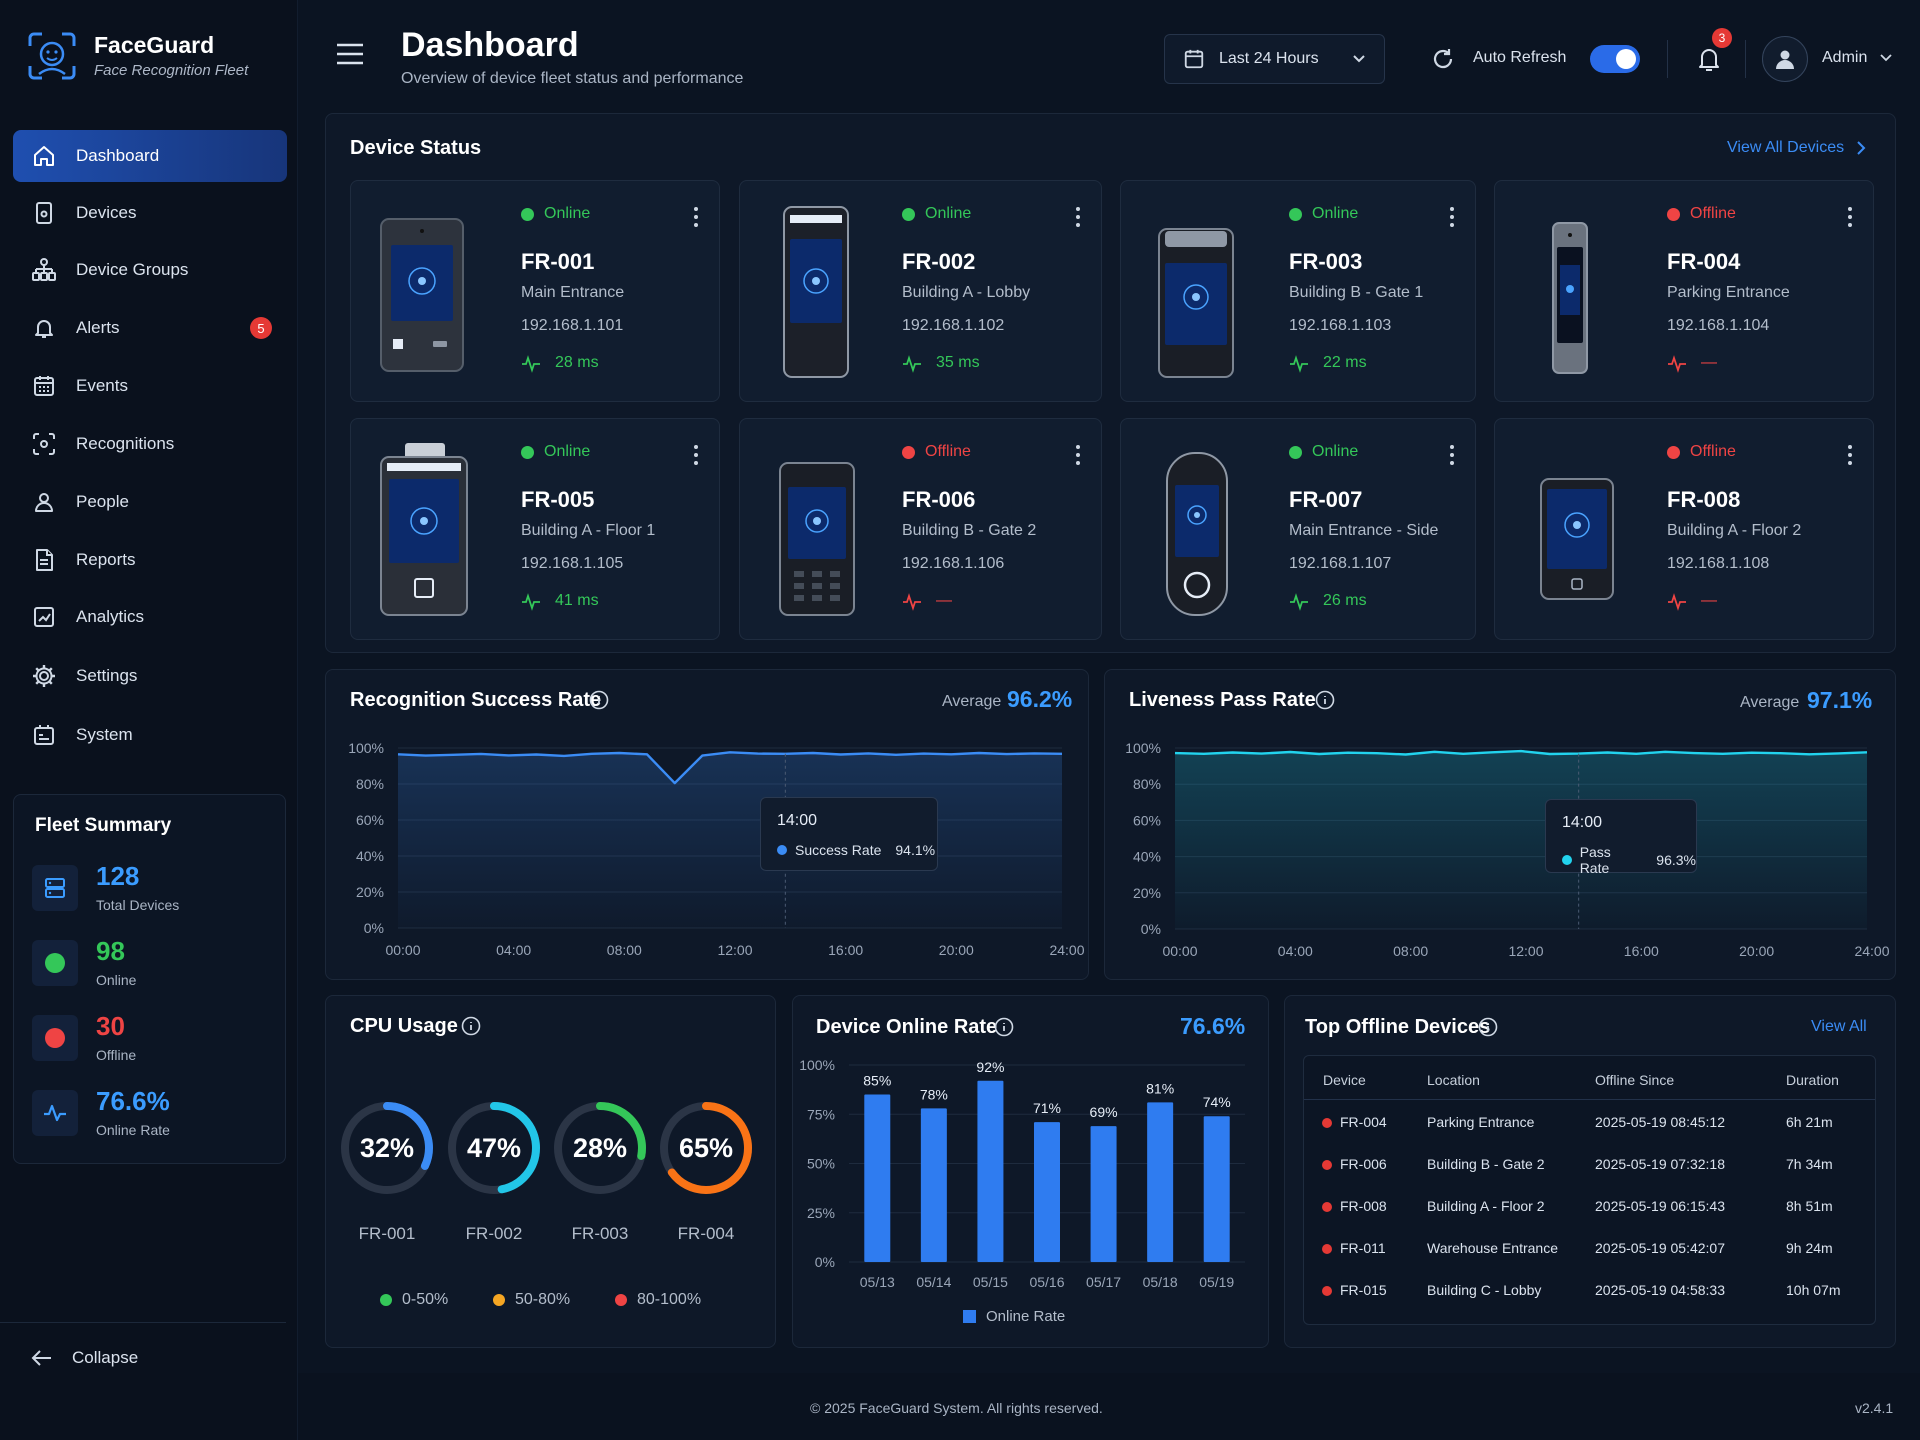  Describe the element at coordinates (152, 968) in the screenshot. I see `fleet-online: 98 Online` at that location.